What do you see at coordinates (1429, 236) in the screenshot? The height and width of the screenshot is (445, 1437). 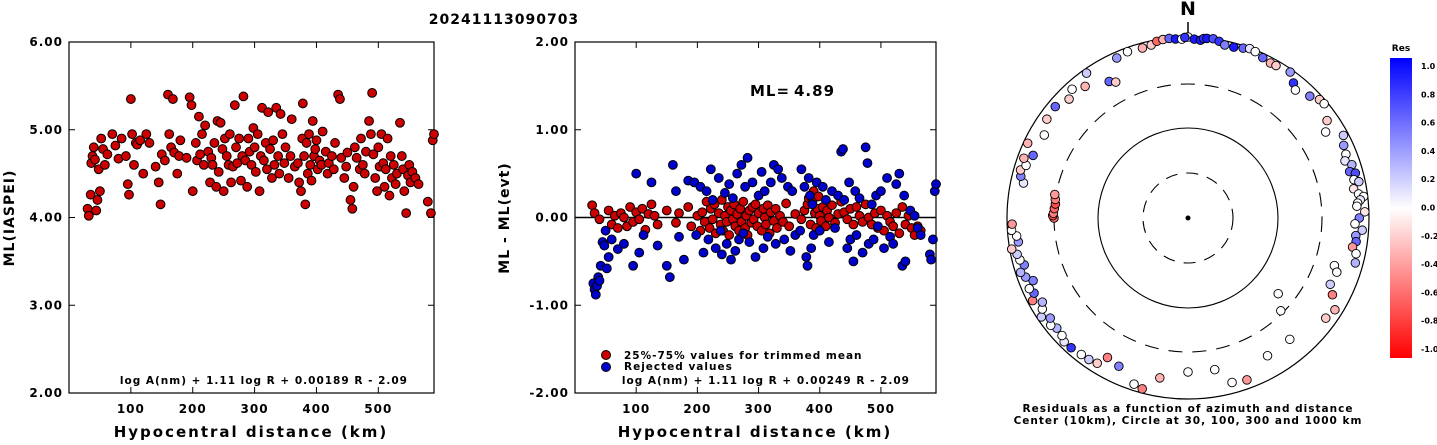 I see `colorbar-tick-label: -0.2` at bounding box center [1429, 236].